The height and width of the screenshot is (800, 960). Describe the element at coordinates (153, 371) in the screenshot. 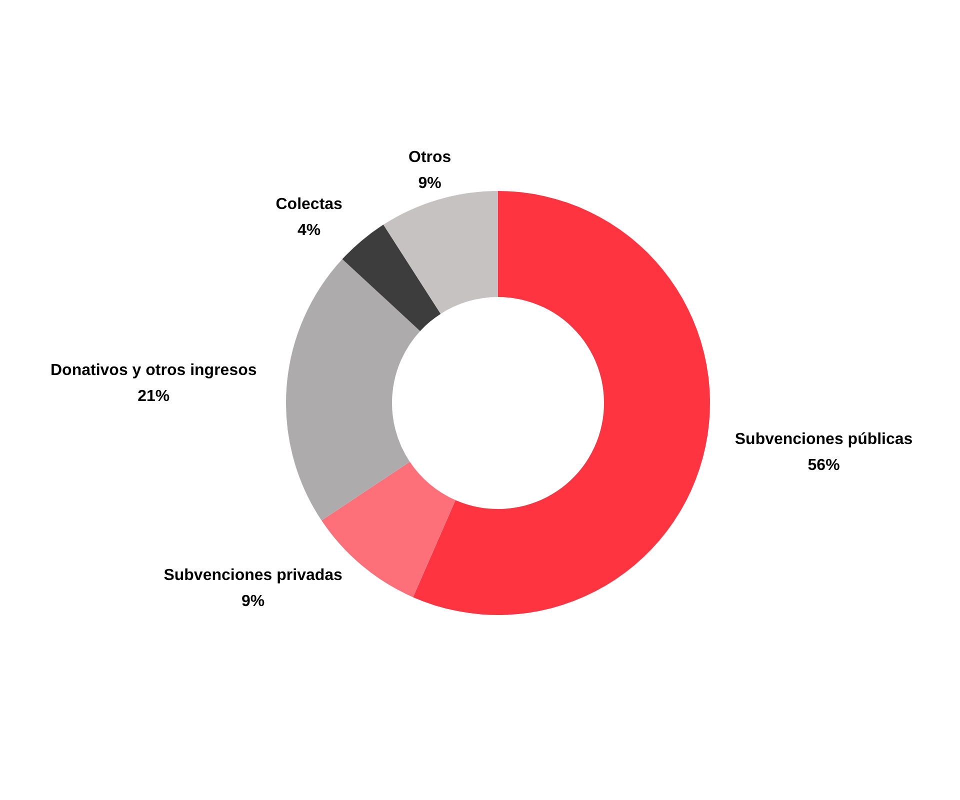

I see `slice-label: Donativos y otros ingresos` at that location.